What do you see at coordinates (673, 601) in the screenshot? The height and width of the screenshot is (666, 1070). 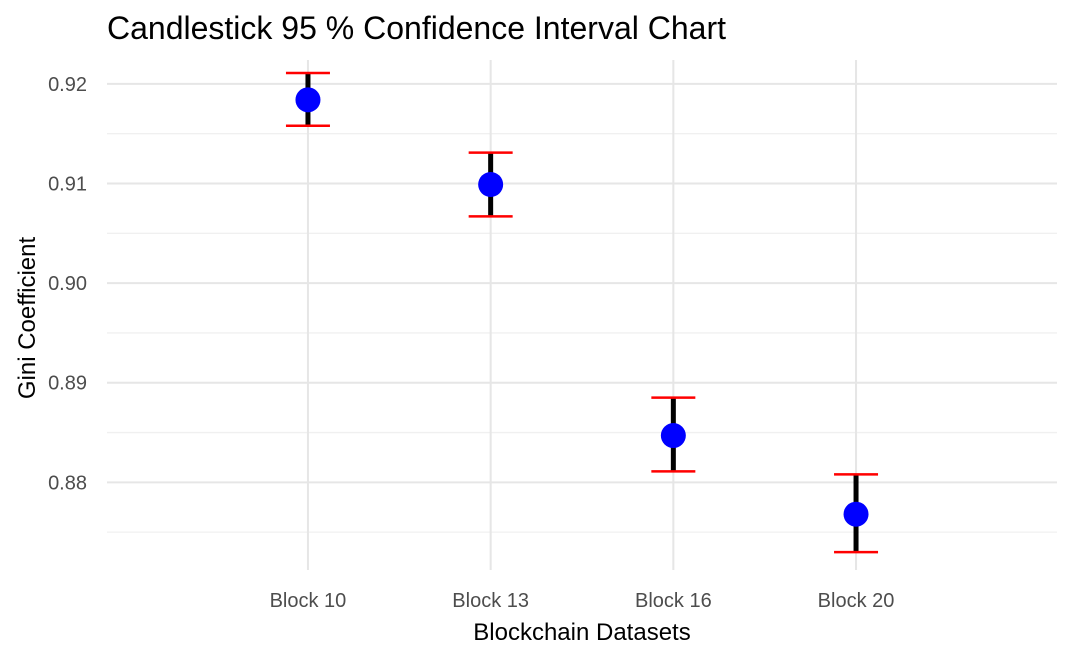 I see `x-tick-label: Block 16` at bounding box center [673, 601].